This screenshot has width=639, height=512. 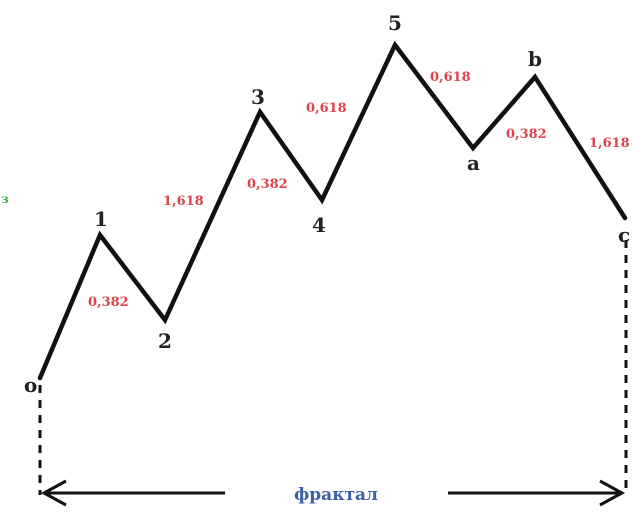 What do you see at coordinates (108, 302) in the screenshot?
I see `ratio-label-wave-2: 0,382` at bounding box center [108, 302].